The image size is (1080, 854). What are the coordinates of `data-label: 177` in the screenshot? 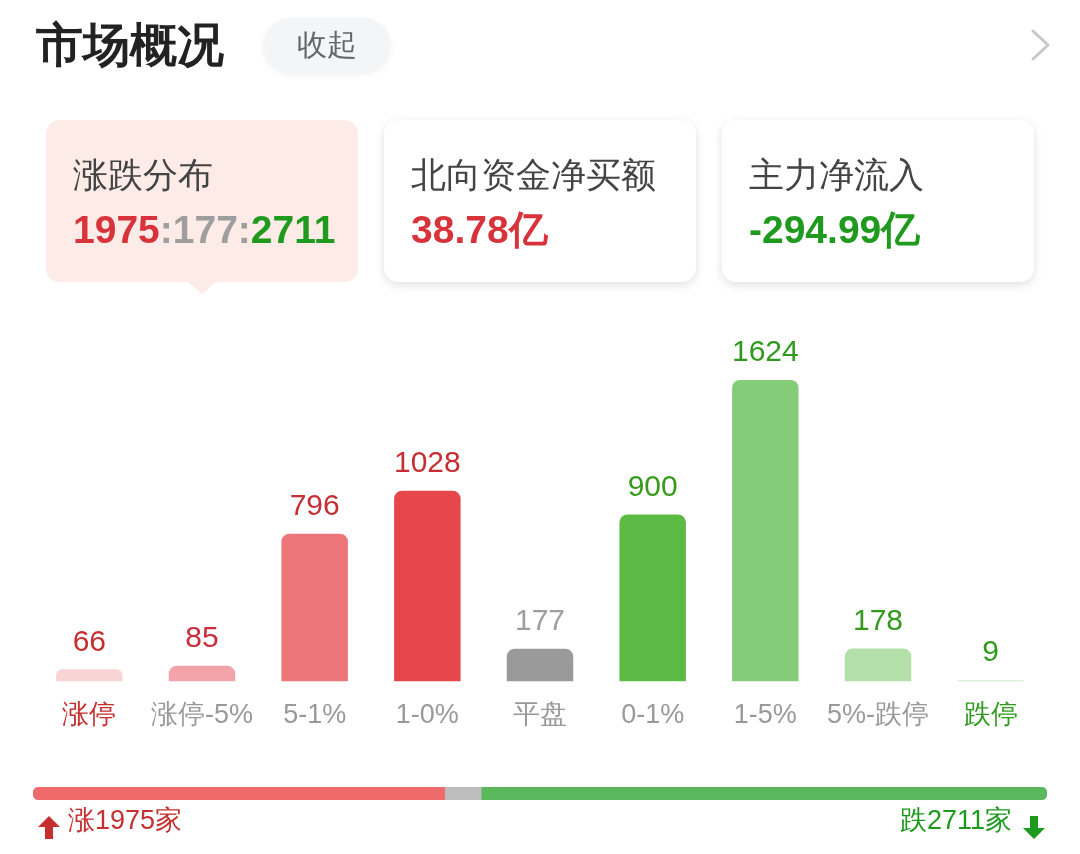 It's located at (540, 619).